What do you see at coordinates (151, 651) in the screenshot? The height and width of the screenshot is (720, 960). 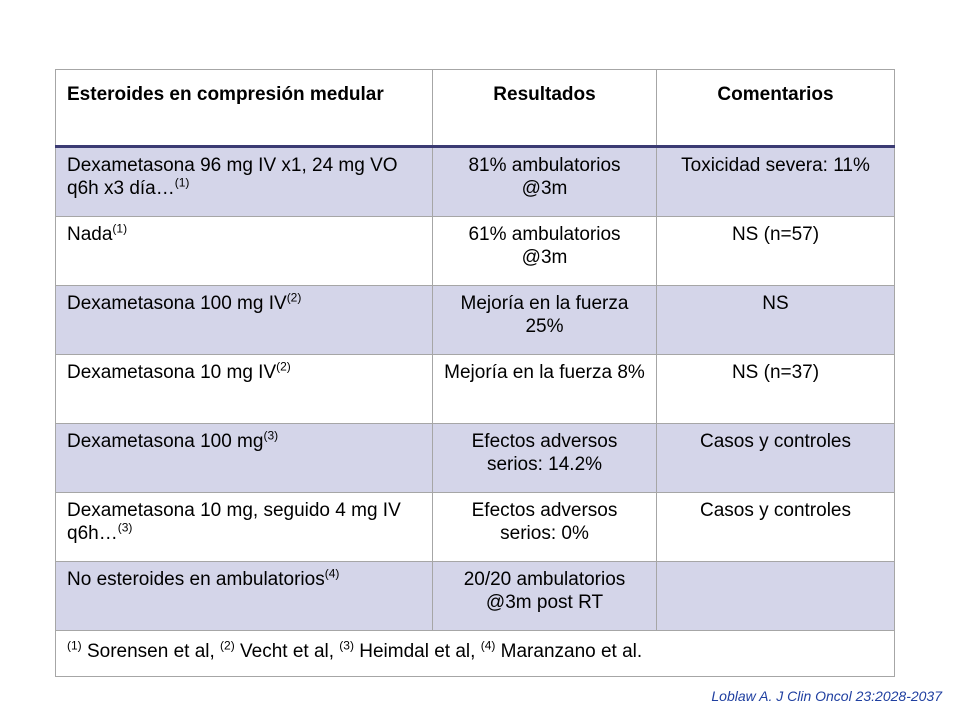 I see `footnote-text: Sorensen et al,` at bounding box center [151, 651].